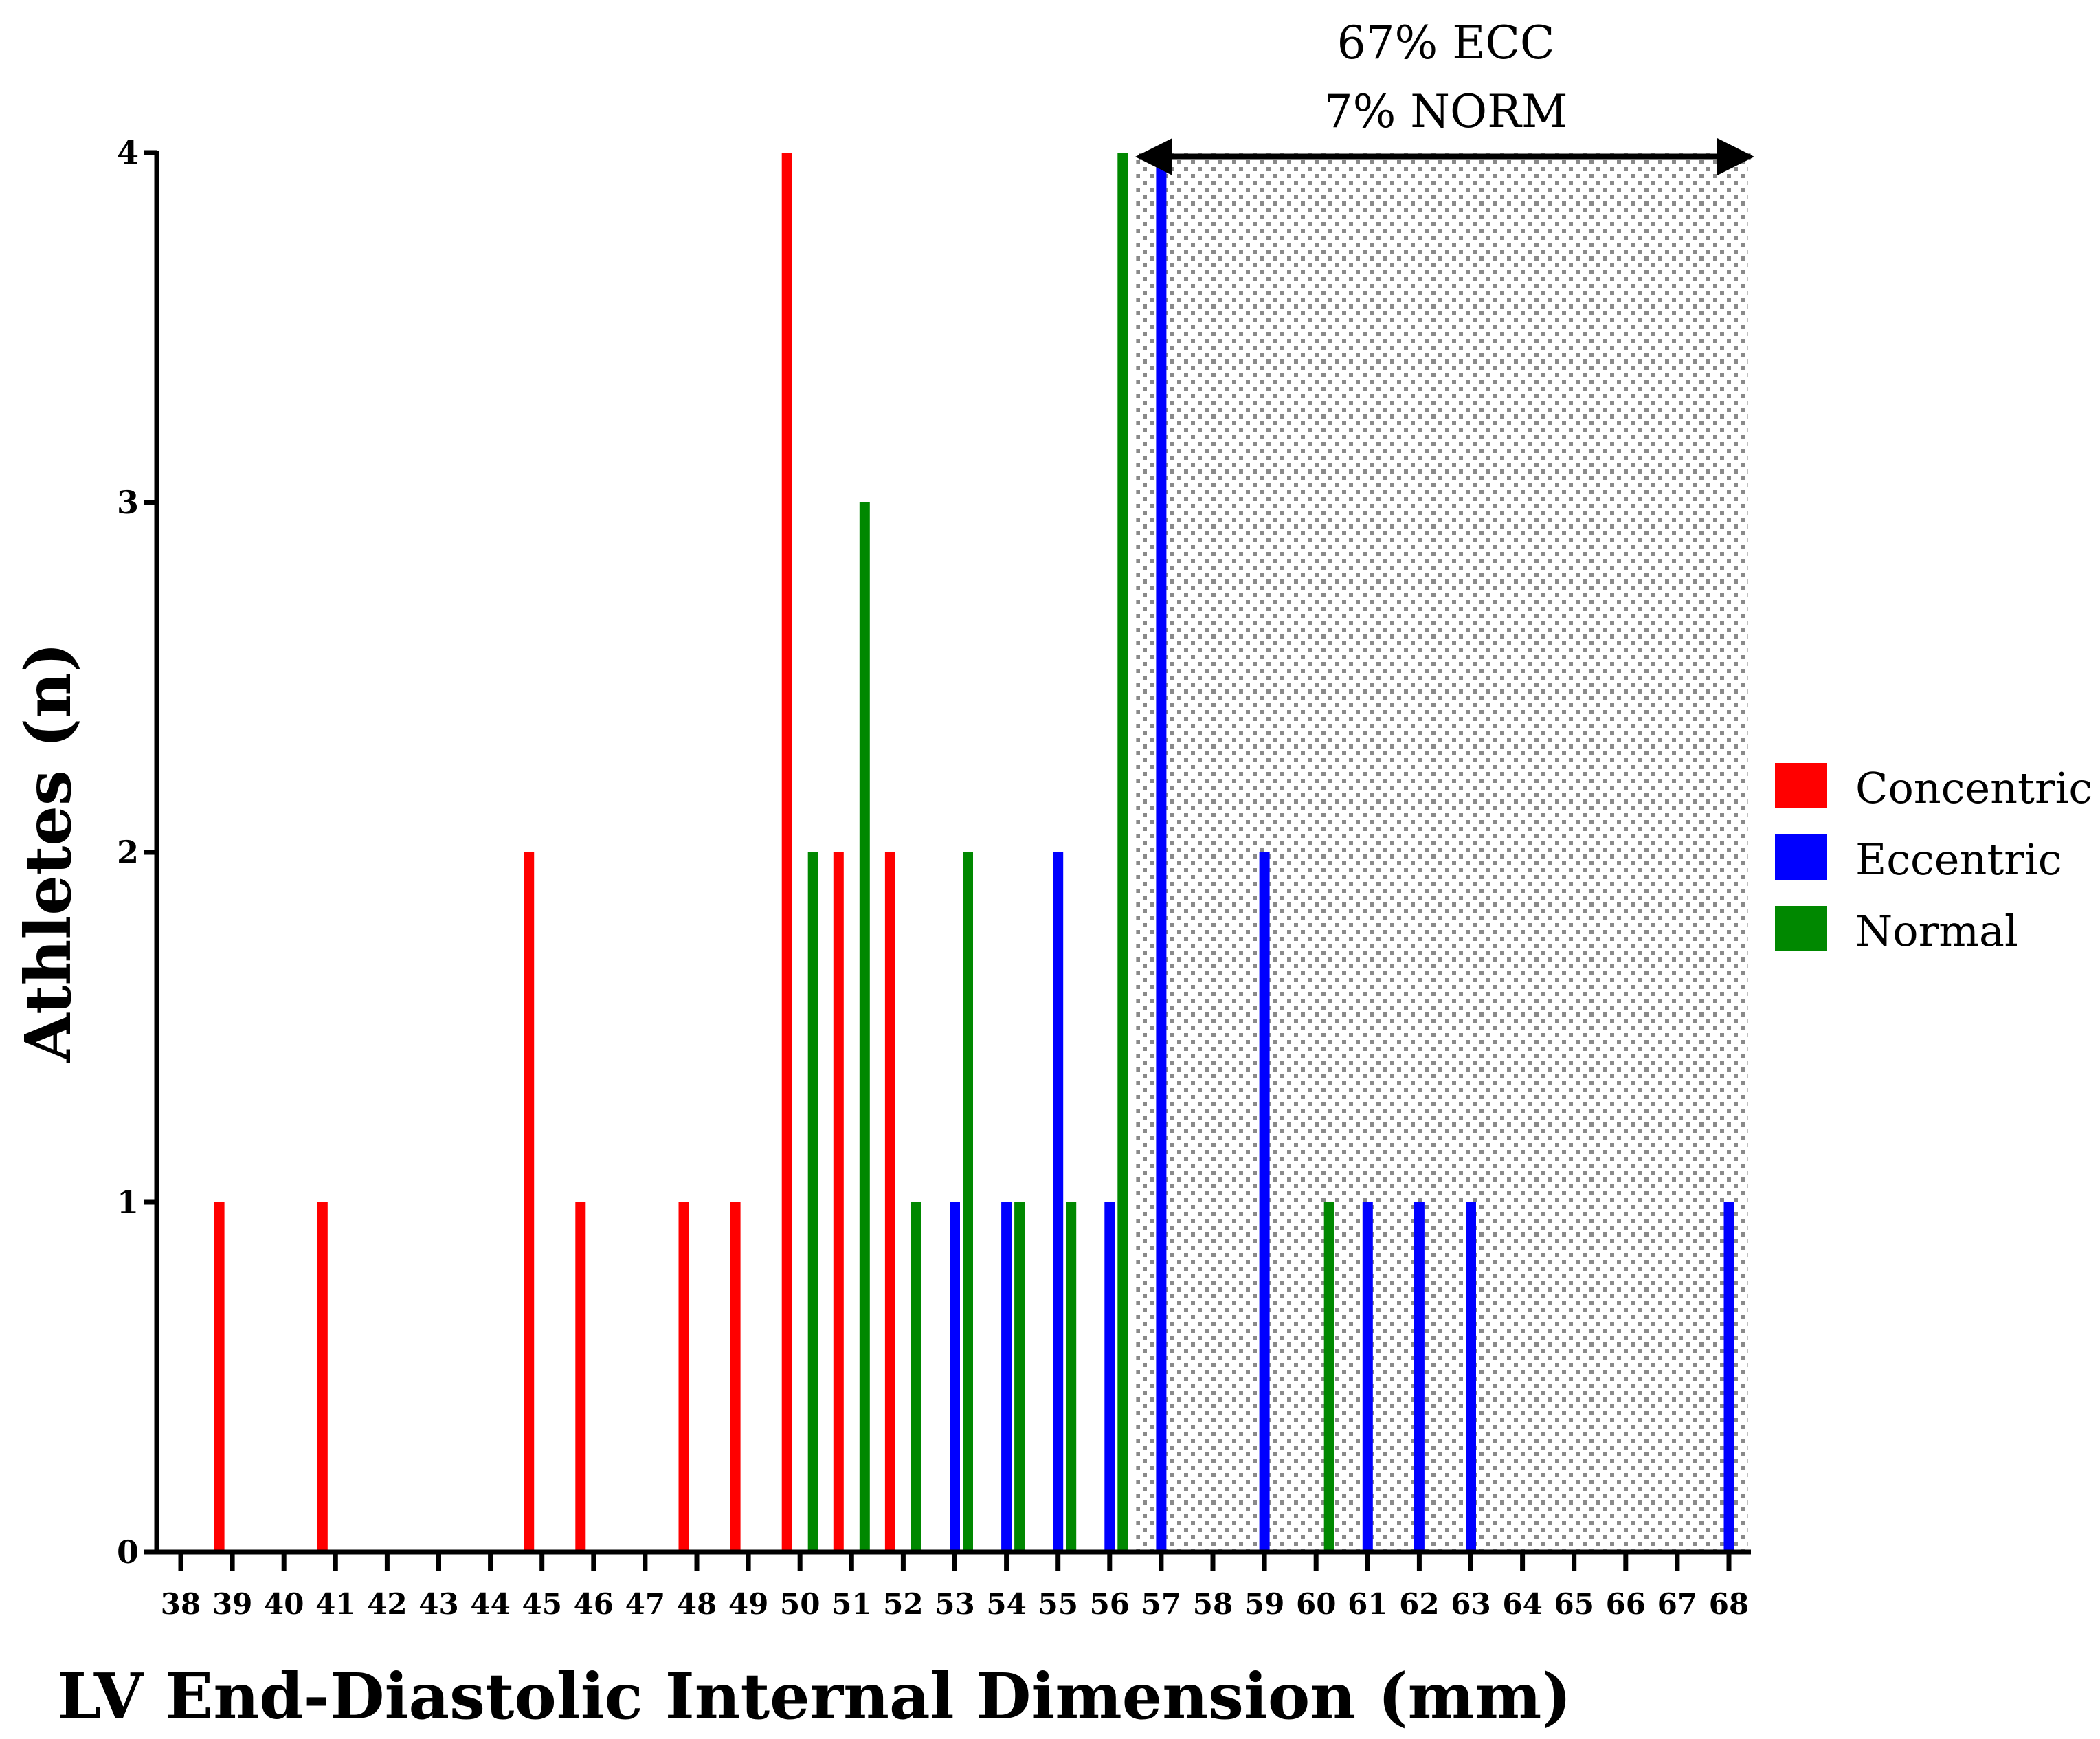 Image resolution: width=2100 pixels, height=1739 pixels. Describe the element at coordinates (1626, 1604) in the screenshot. I see `x-tick-label: 66` at that location.